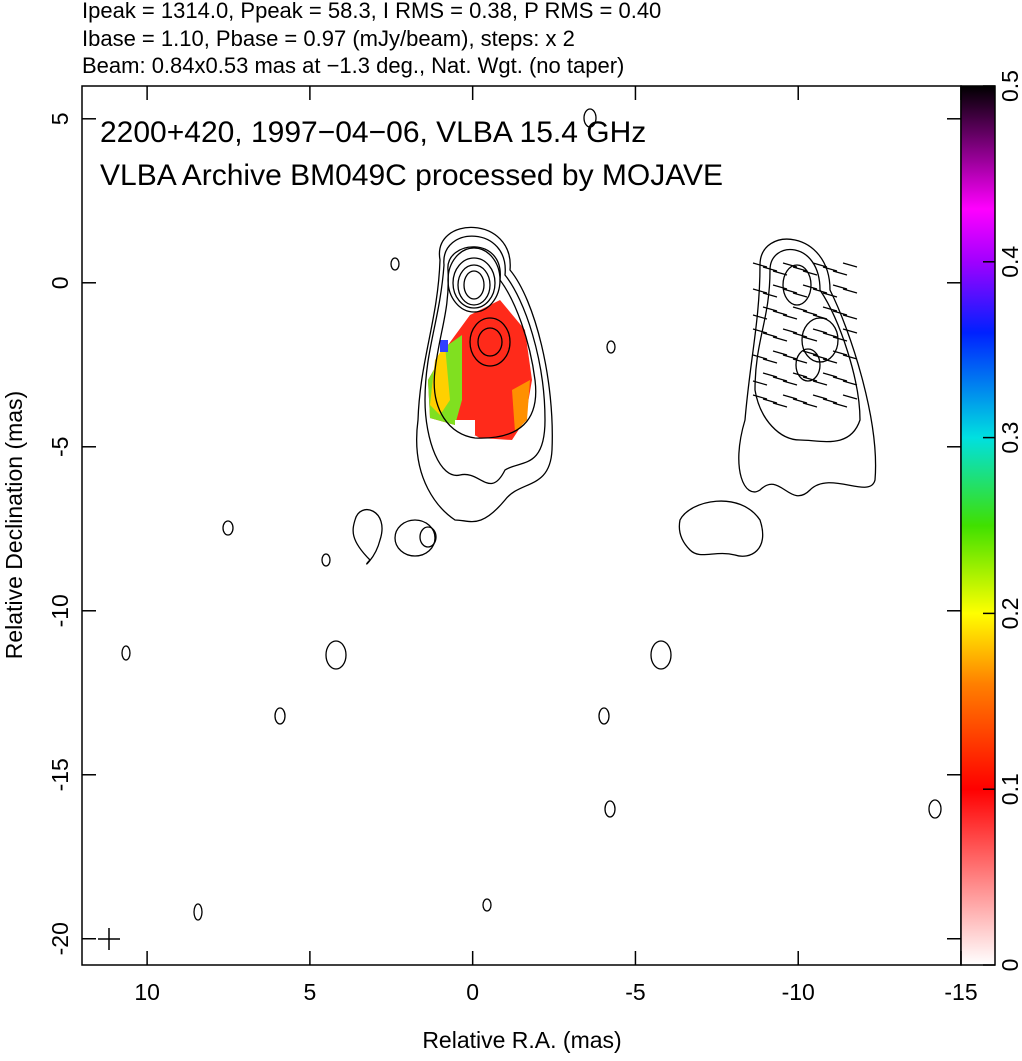 The width and height of the screenshot is (1022, 1061). I want to click on colorbar-tick-label: 0, so click(1009, 965).